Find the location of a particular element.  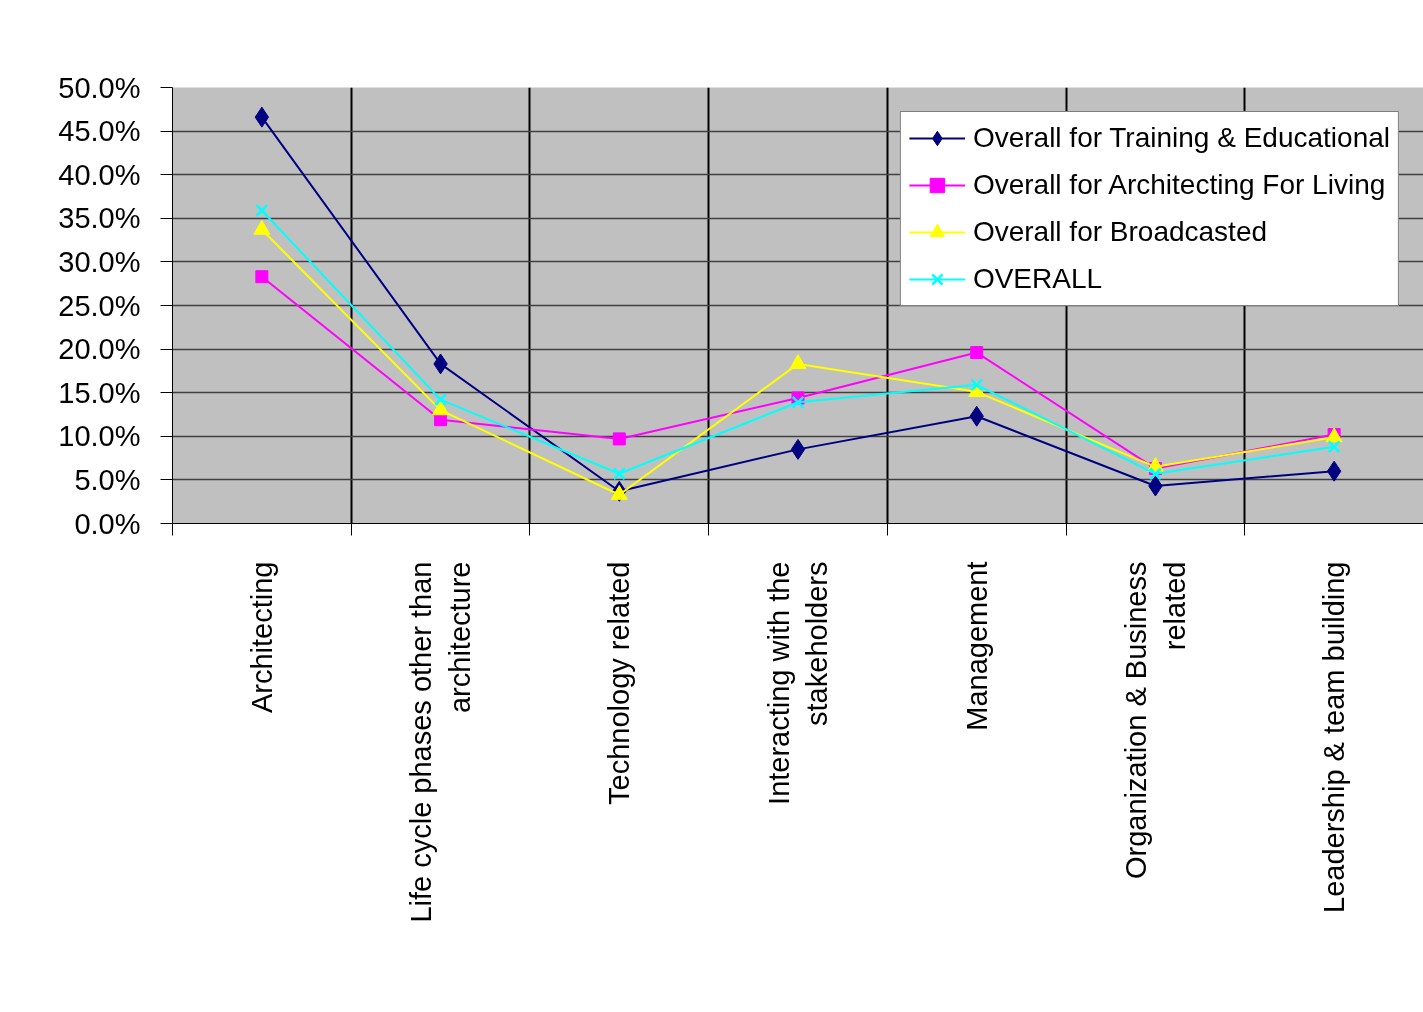

y-tick-label: 30.0% is located at coordinates (99, 261).